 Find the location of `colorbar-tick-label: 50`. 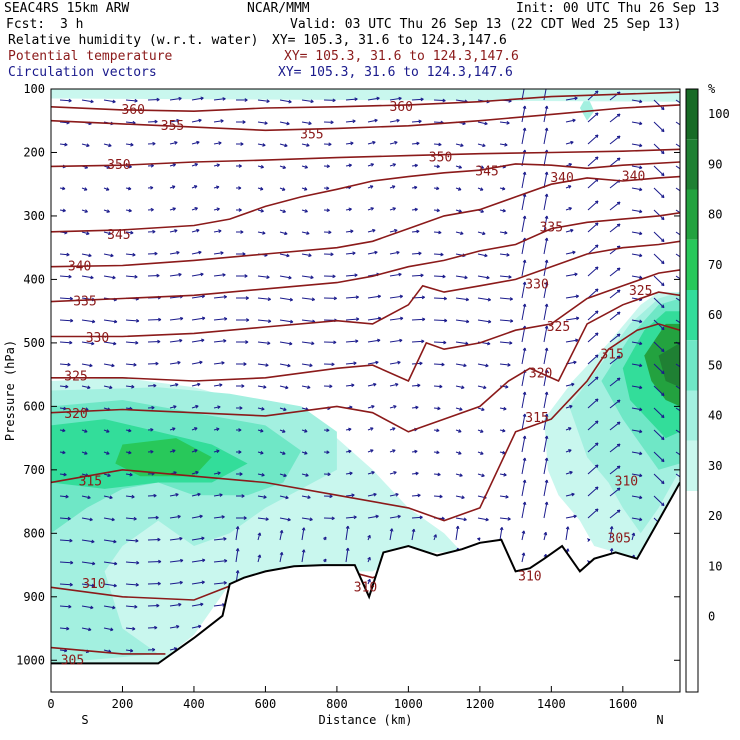

colorbar-tick-label: 50 is located at coordinates (715, 365).